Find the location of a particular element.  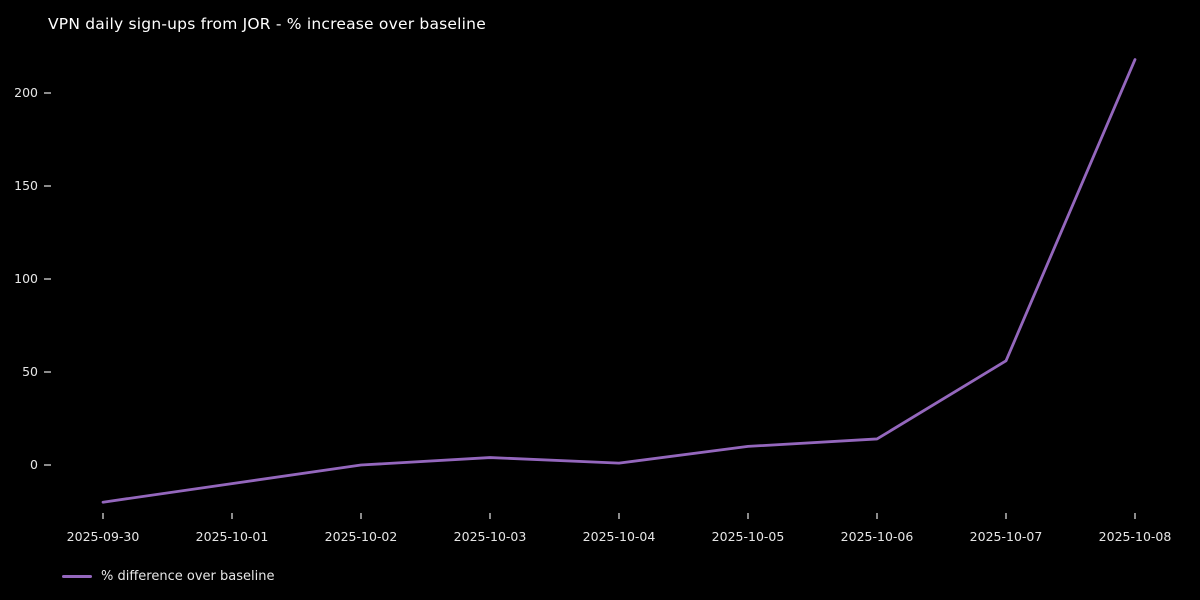

legend: % difference over baseline is located at coordinates (168, 576).